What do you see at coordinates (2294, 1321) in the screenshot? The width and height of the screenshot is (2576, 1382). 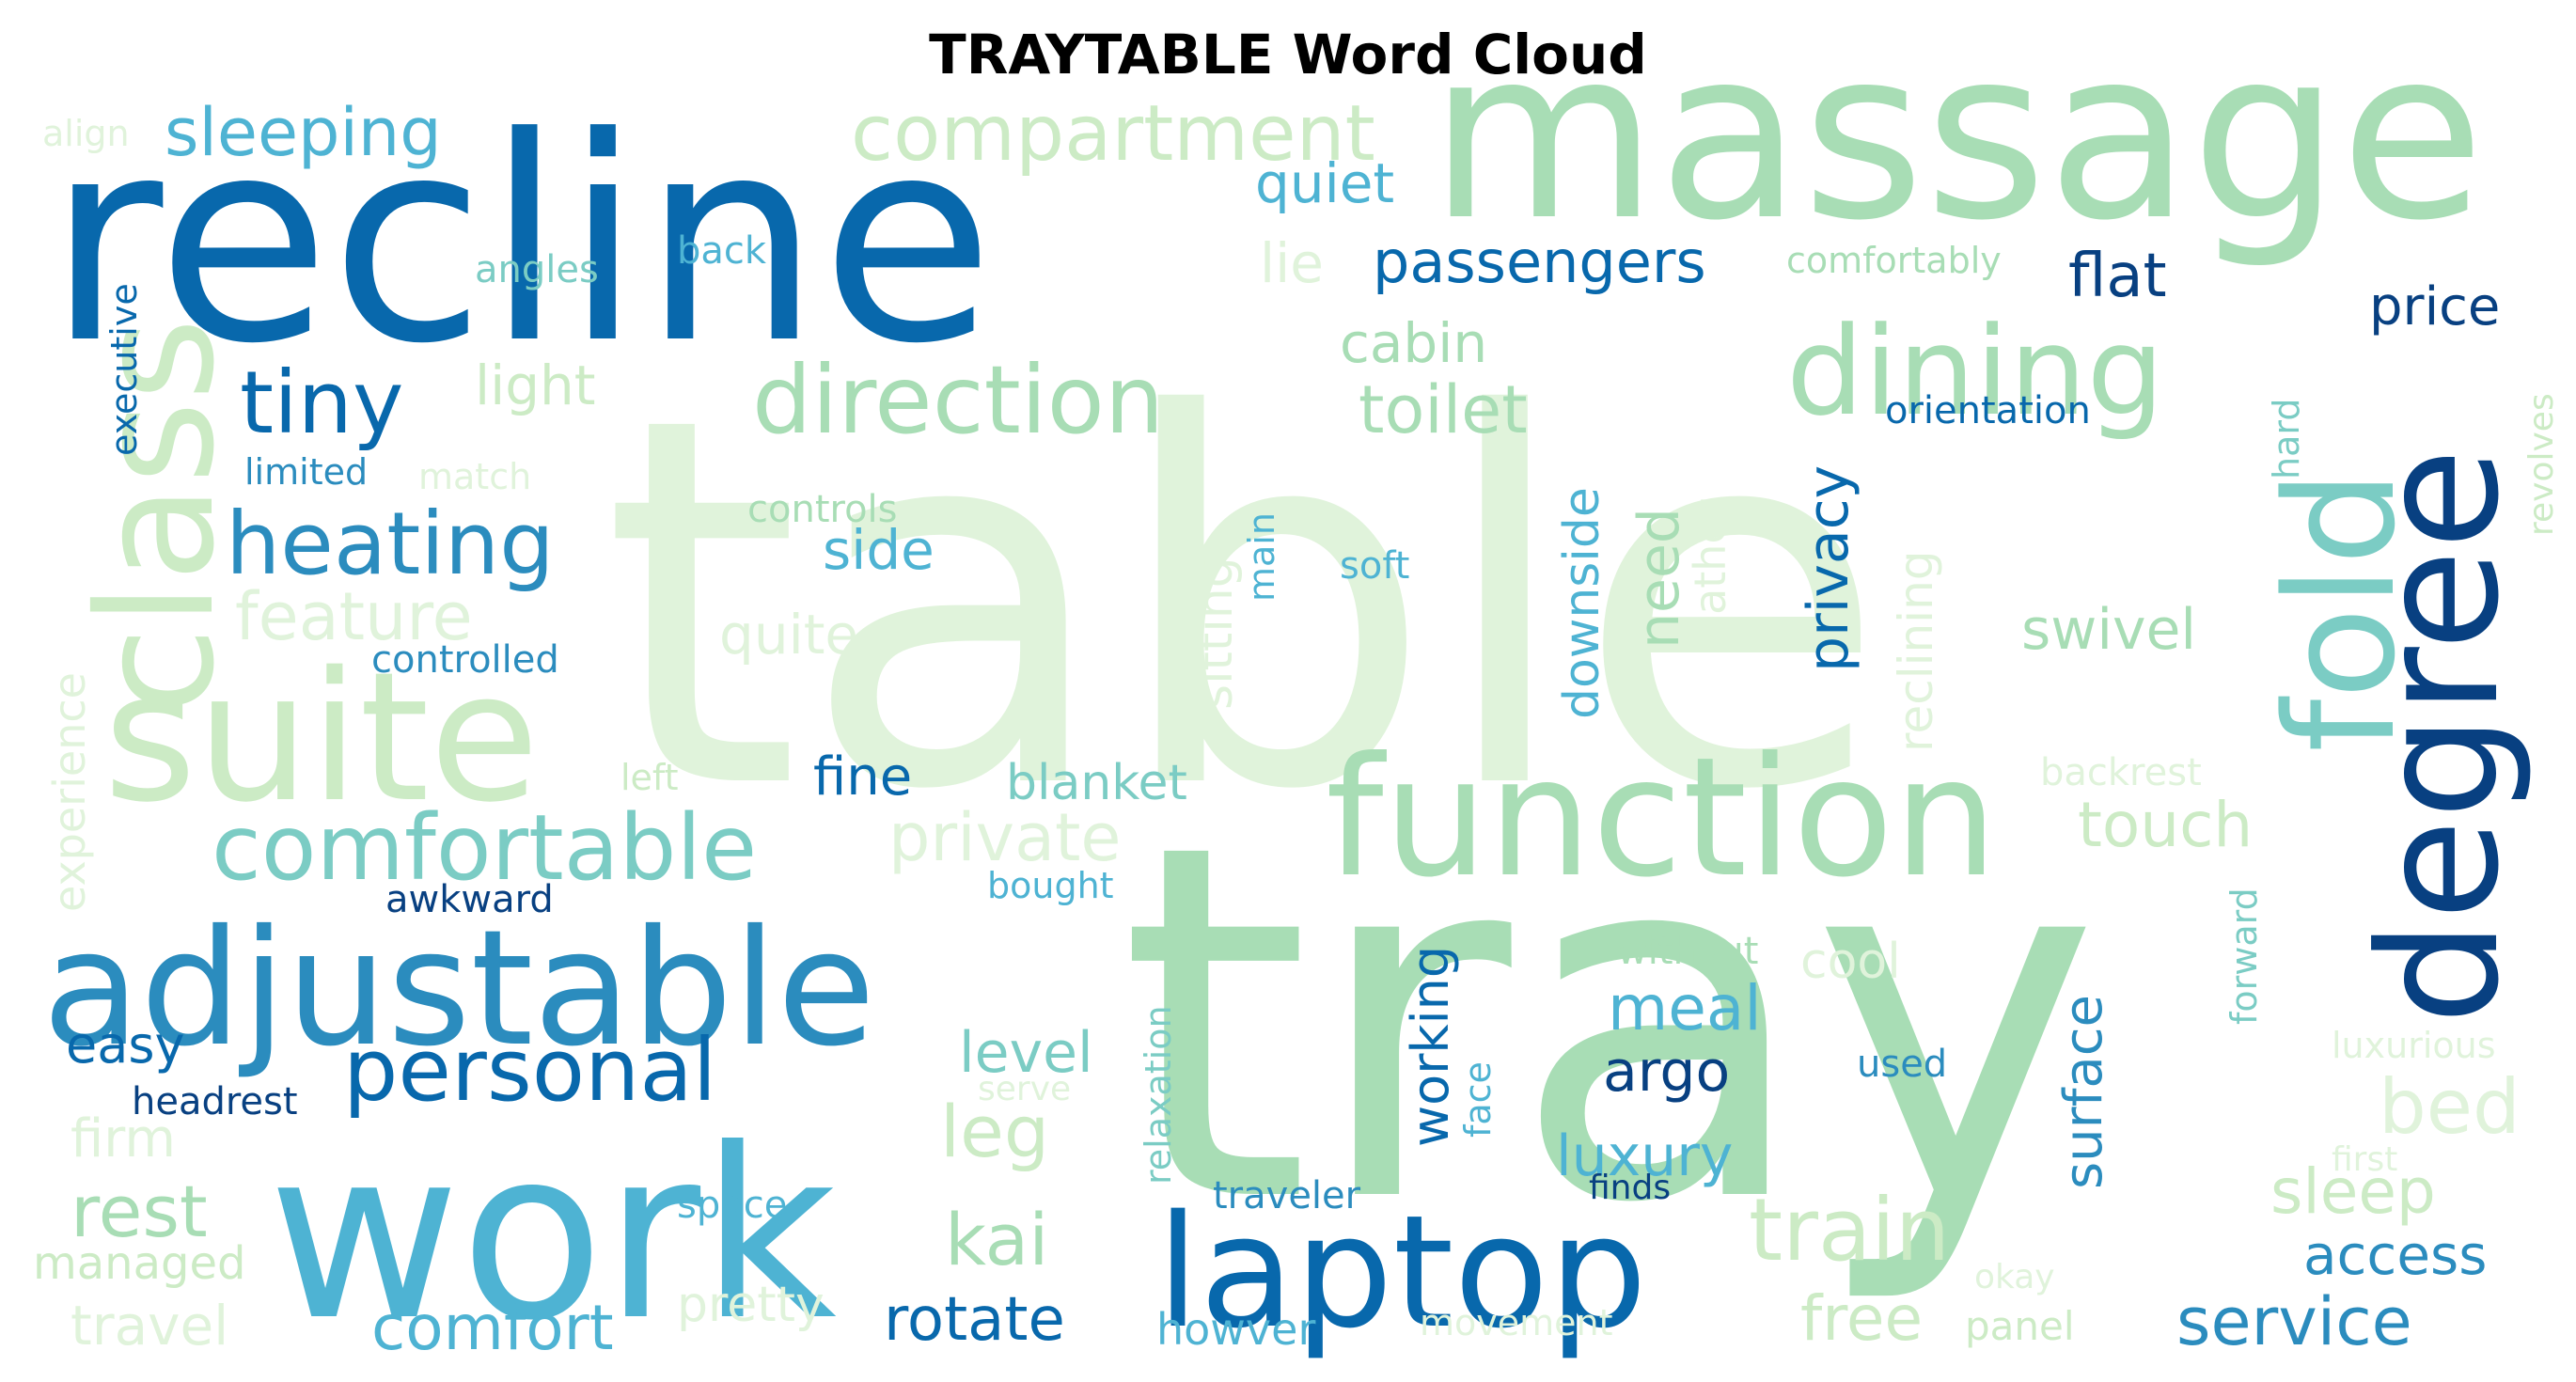 I see `word-service: service` at bounding box center [2294, 1321].